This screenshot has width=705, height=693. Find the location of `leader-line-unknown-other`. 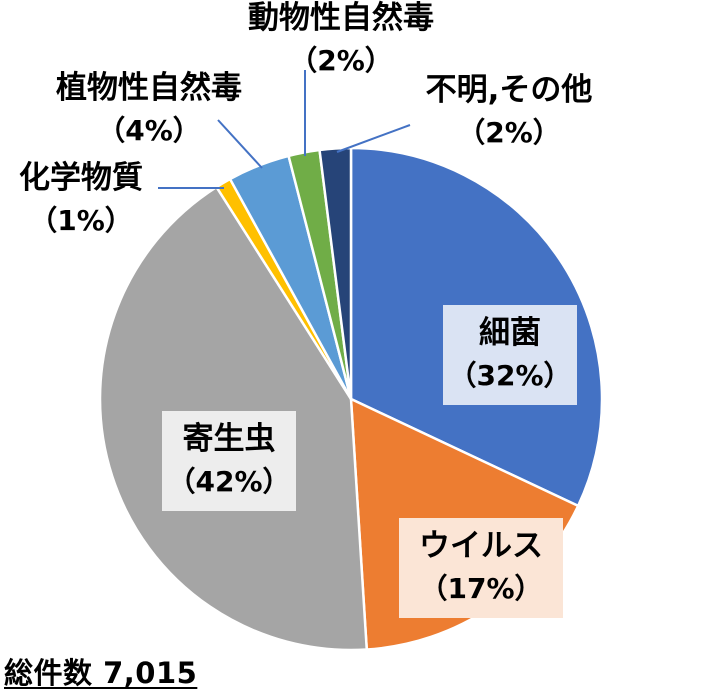

leader-line-unknown-other is located at coordinates (373, 138).